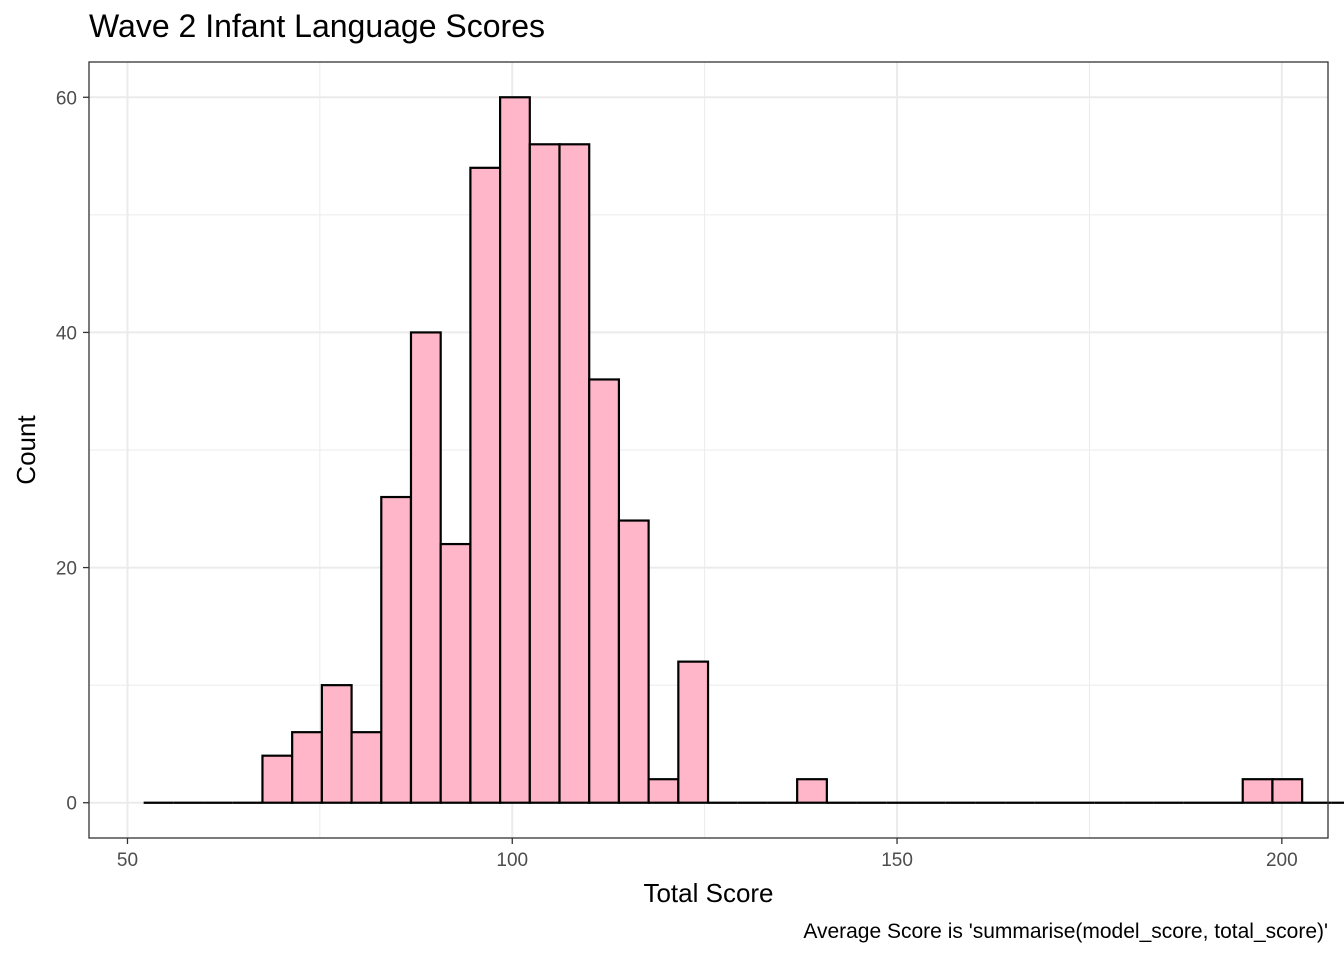 The image size is (1344, 960). I want to click on chart-title: Wave 2 Infant Language Scores, so click(317, 26).